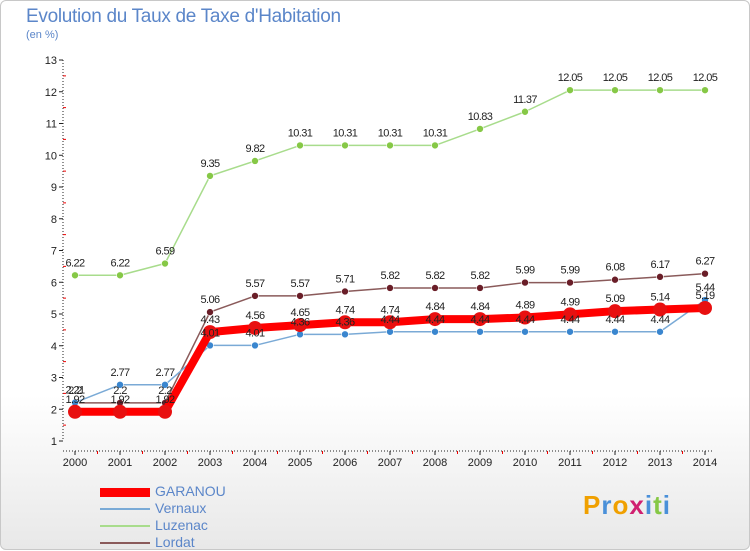 The image size is (750, 551). What do you see at coordinates (299, 313) in the screenshot?
I see `data-label: 4.65` at bounding box center [299, 313].